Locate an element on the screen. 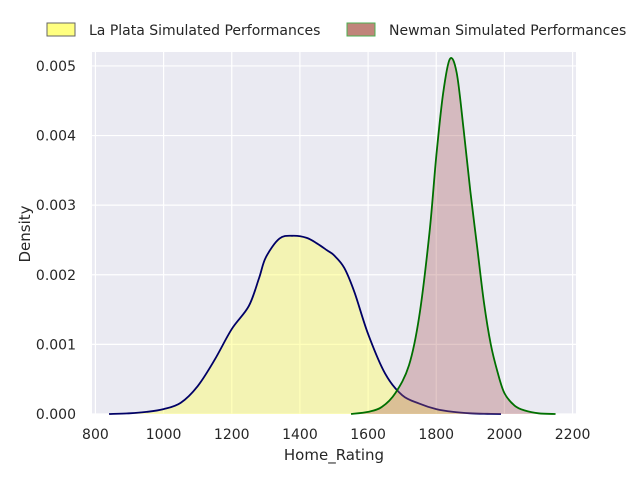 The image size is (640, 480). x-tick-label: 1400 is located at coordinates (300, 435).